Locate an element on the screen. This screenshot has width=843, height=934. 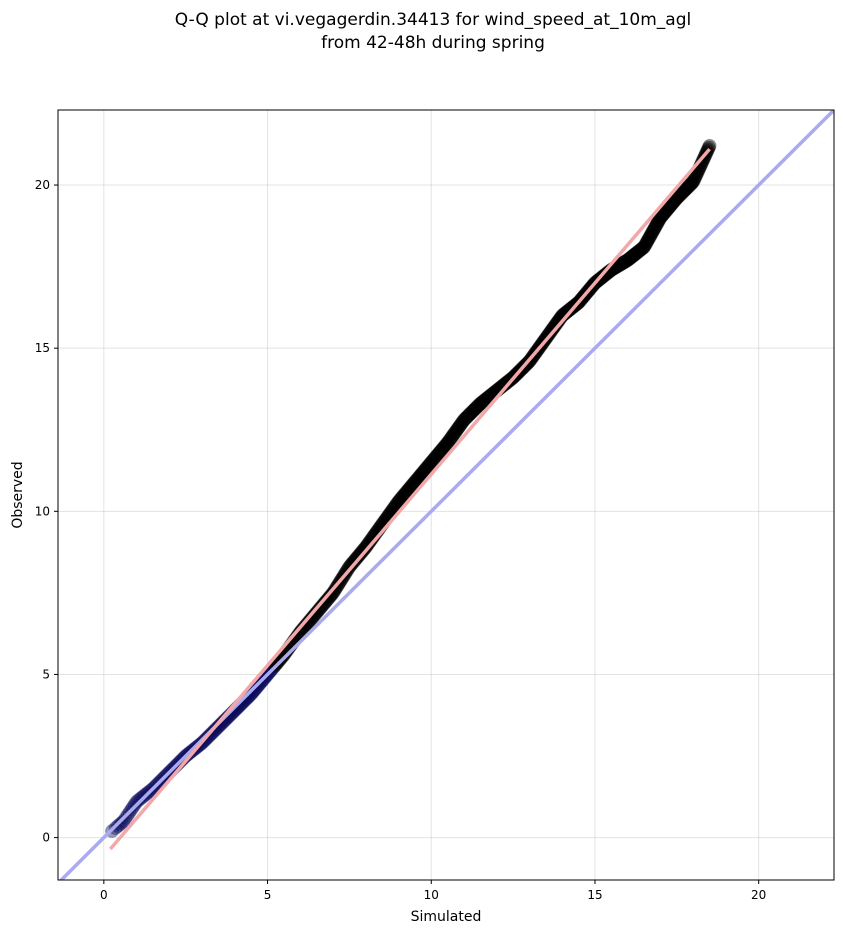
x-tick-label-4: 20 is located at coordinates (758, 895).